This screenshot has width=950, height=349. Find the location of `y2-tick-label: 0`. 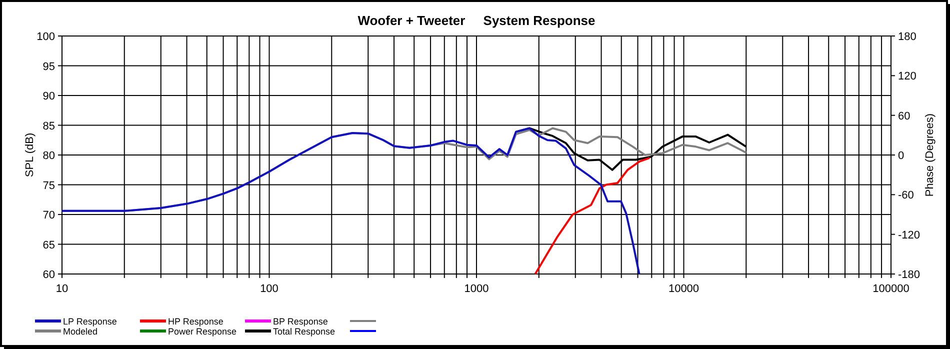

y2-tick-label: 0 is located at coordinates (901, 156).